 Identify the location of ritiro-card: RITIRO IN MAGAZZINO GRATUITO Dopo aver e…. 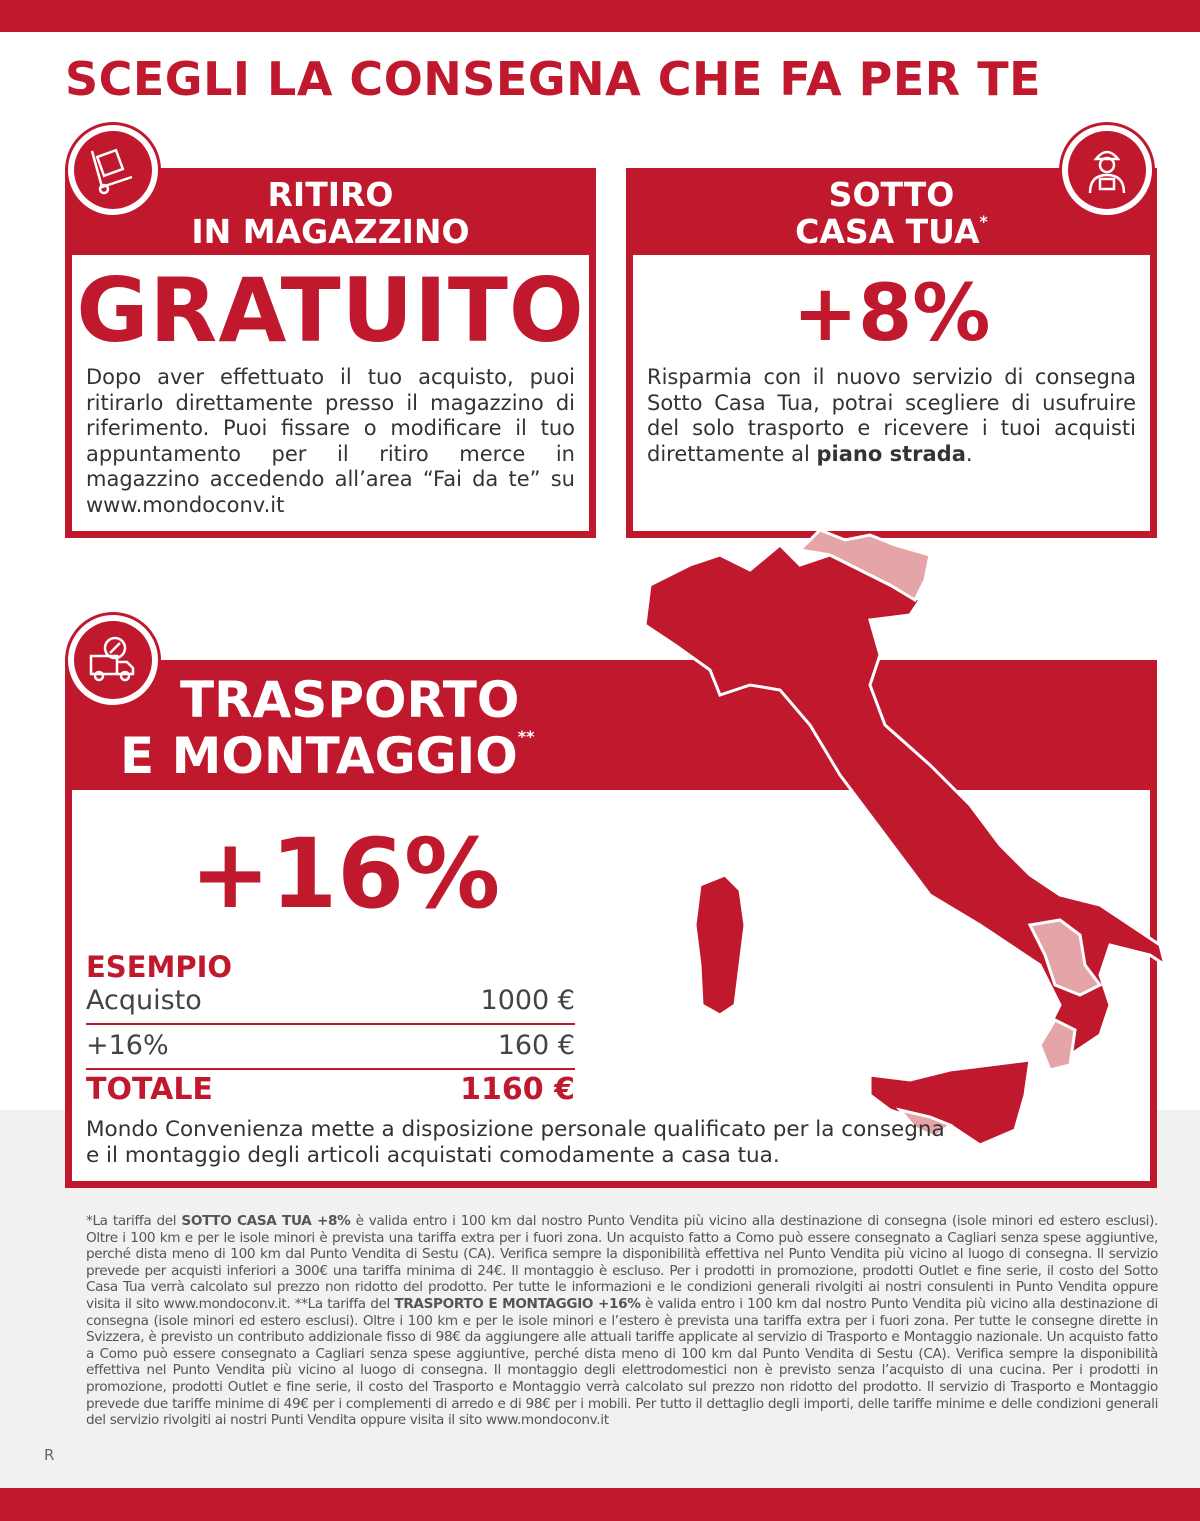
(330, 353).